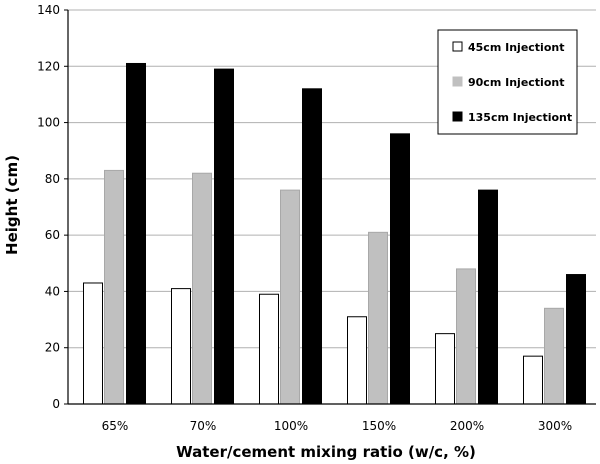  Describe the element at coordinates (52, 348) in the screenshot. I see `y-tick-label: 20` at that location.